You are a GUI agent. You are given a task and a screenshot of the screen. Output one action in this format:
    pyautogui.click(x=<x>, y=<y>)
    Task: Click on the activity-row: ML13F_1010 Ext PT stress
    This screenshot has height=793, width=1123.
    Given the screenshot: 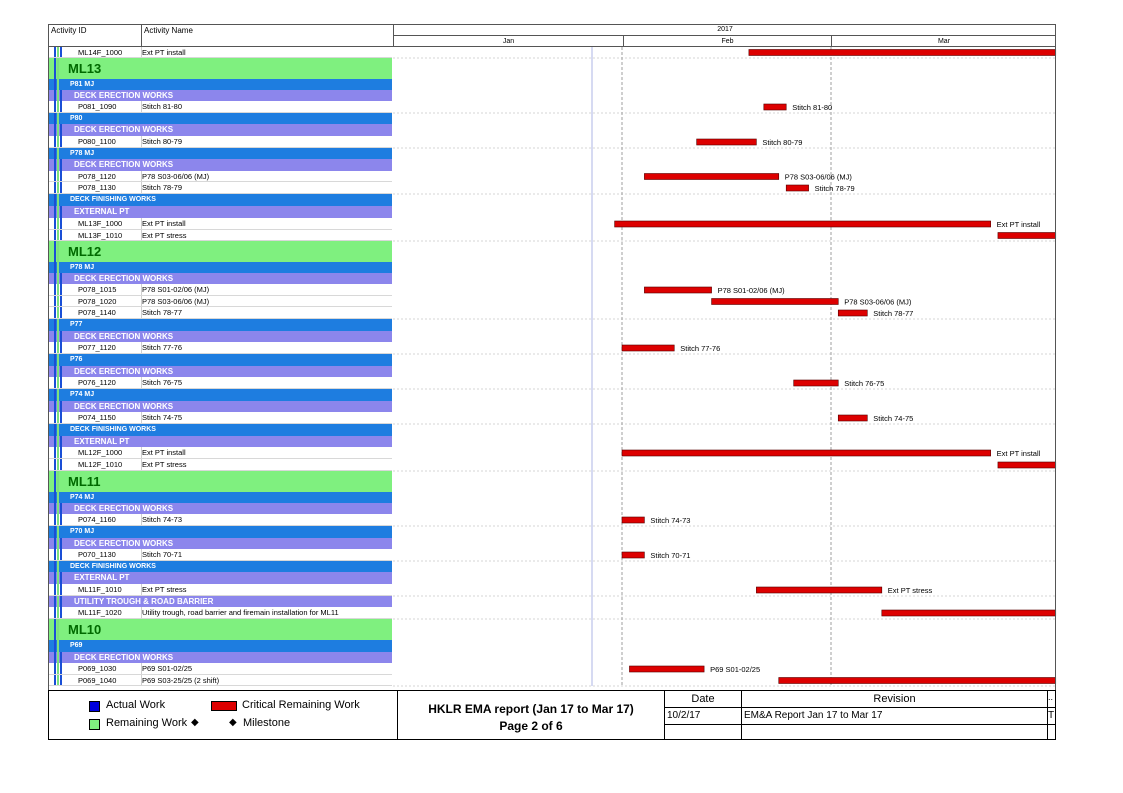 What is the action you would take?
    pyautogui.click(x=220, y=235)
    